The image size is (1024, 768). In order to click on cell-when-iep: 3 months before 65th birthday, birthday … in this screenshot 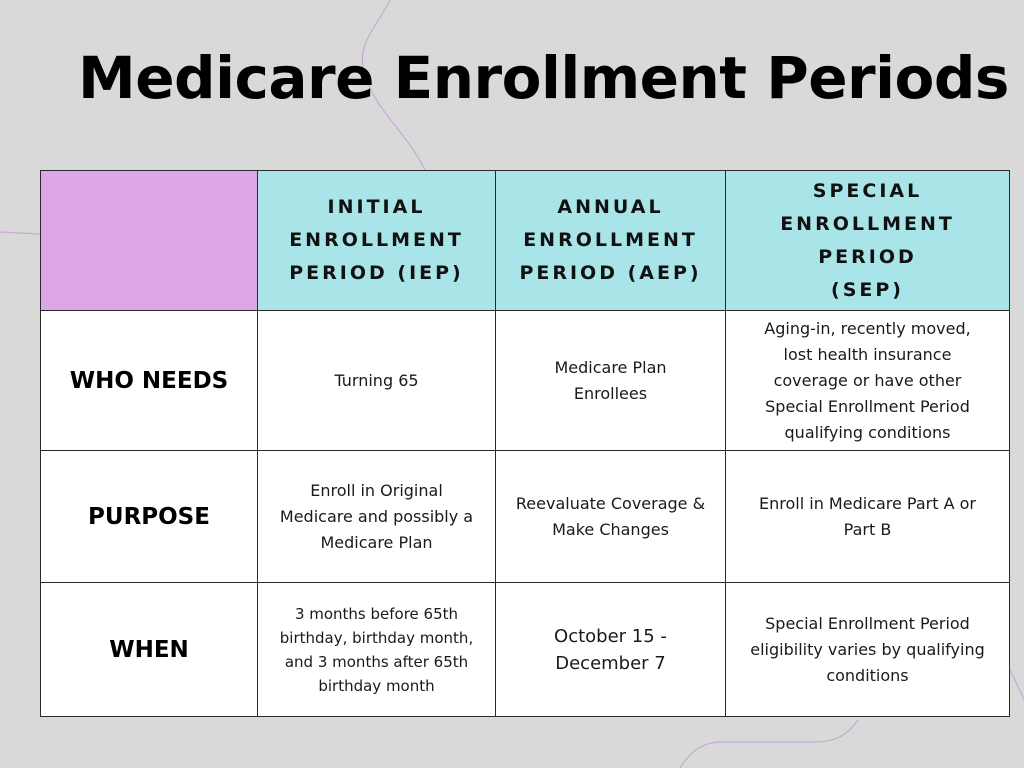, I will do `click(376, 649)`.